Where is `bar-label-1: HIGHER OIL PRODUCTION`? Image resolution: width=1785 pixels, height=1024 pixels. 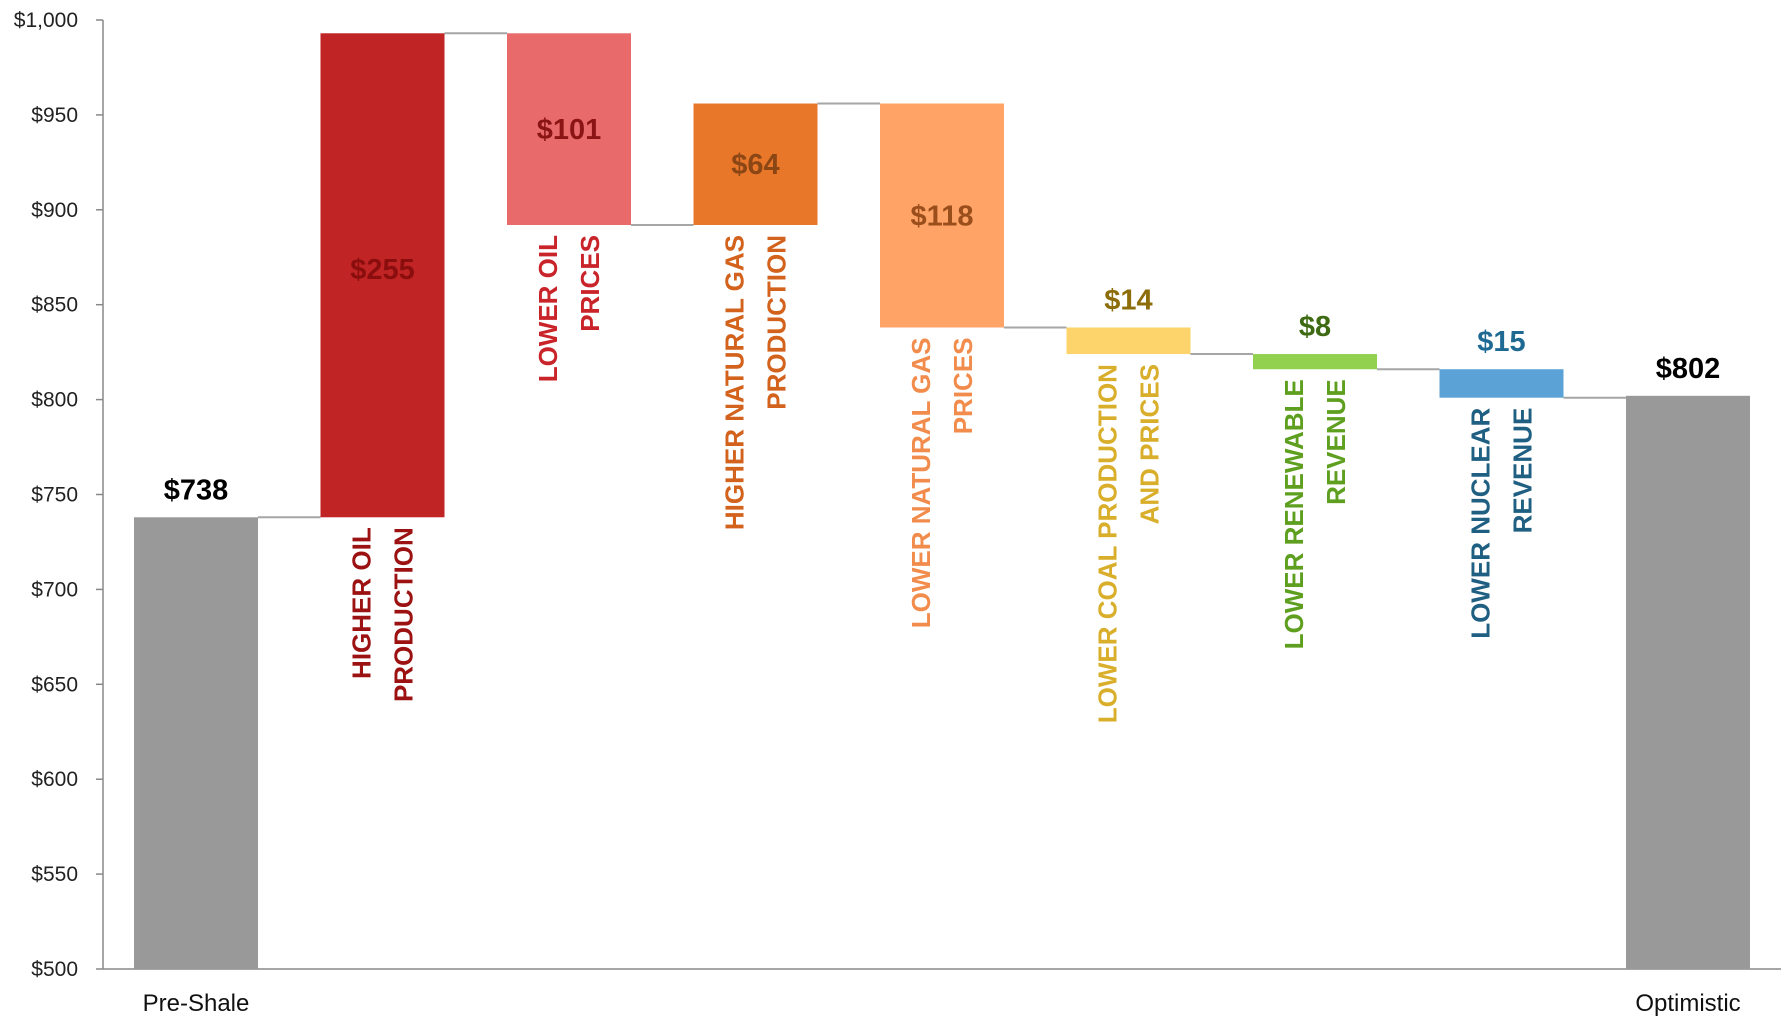
bar-label-1: HIGHER OIL PRODUCTION is located at coordinates (383, 614).